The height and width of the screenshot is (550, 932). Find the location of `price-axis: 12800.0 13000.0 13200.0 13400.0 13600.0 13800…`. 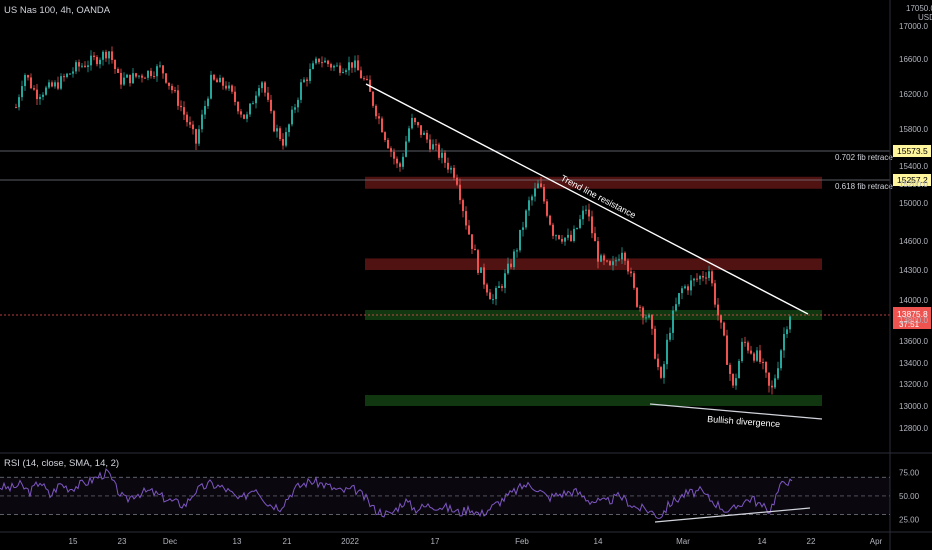

price-axis: 12800.0 13000.0 13200.0 13400.0 13600.0 13800… is located at coordinates (908, 275).